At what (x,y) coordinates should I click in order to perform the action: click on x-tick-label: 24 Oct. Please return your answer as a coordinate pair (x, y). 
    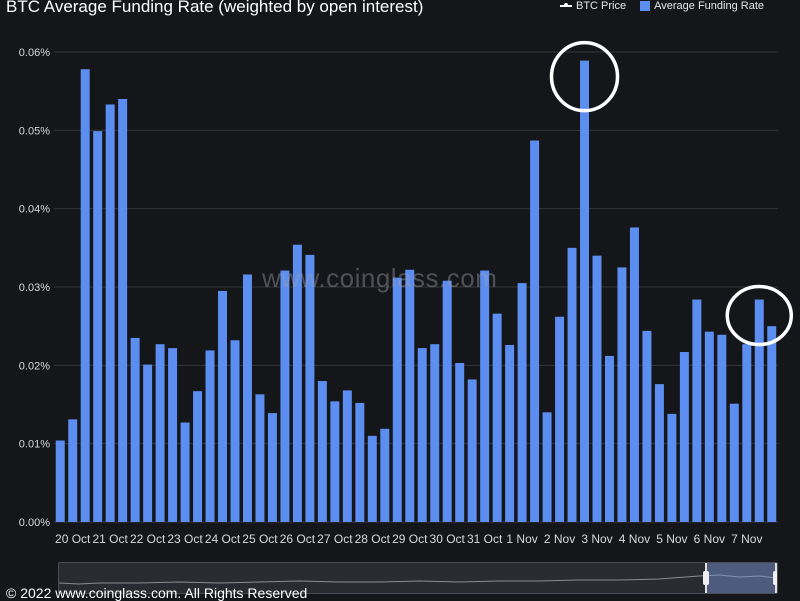
    Looking at the image, I should click on (223, 539).